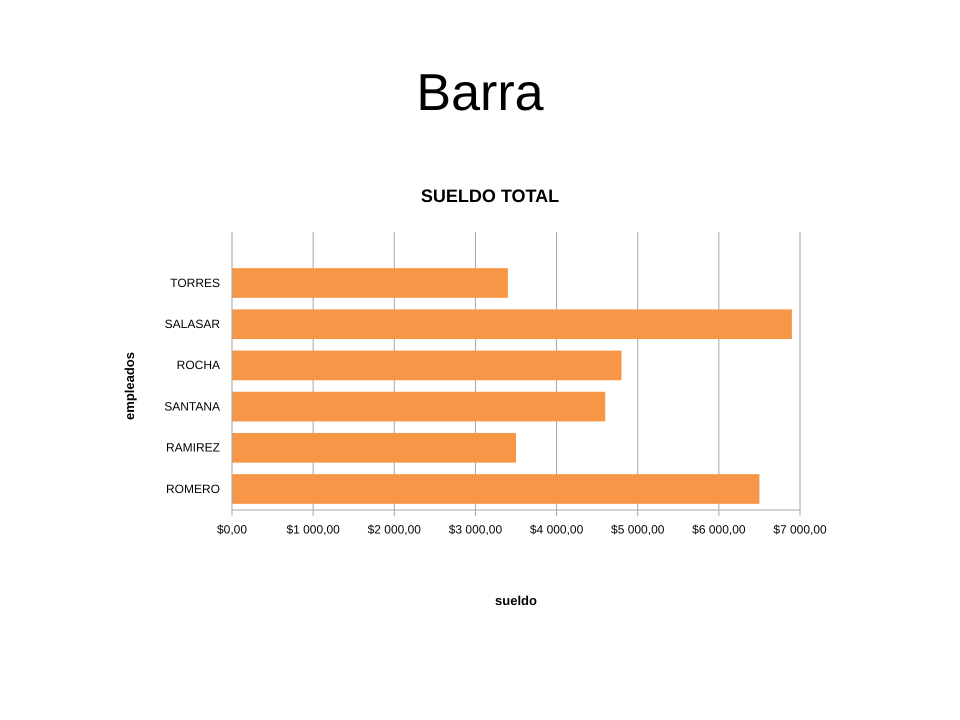  What do you see at coordinates (475, 529) in the screenshot?
I see `x-tick-label: $3 000,00` at bounding box center [475, 529].